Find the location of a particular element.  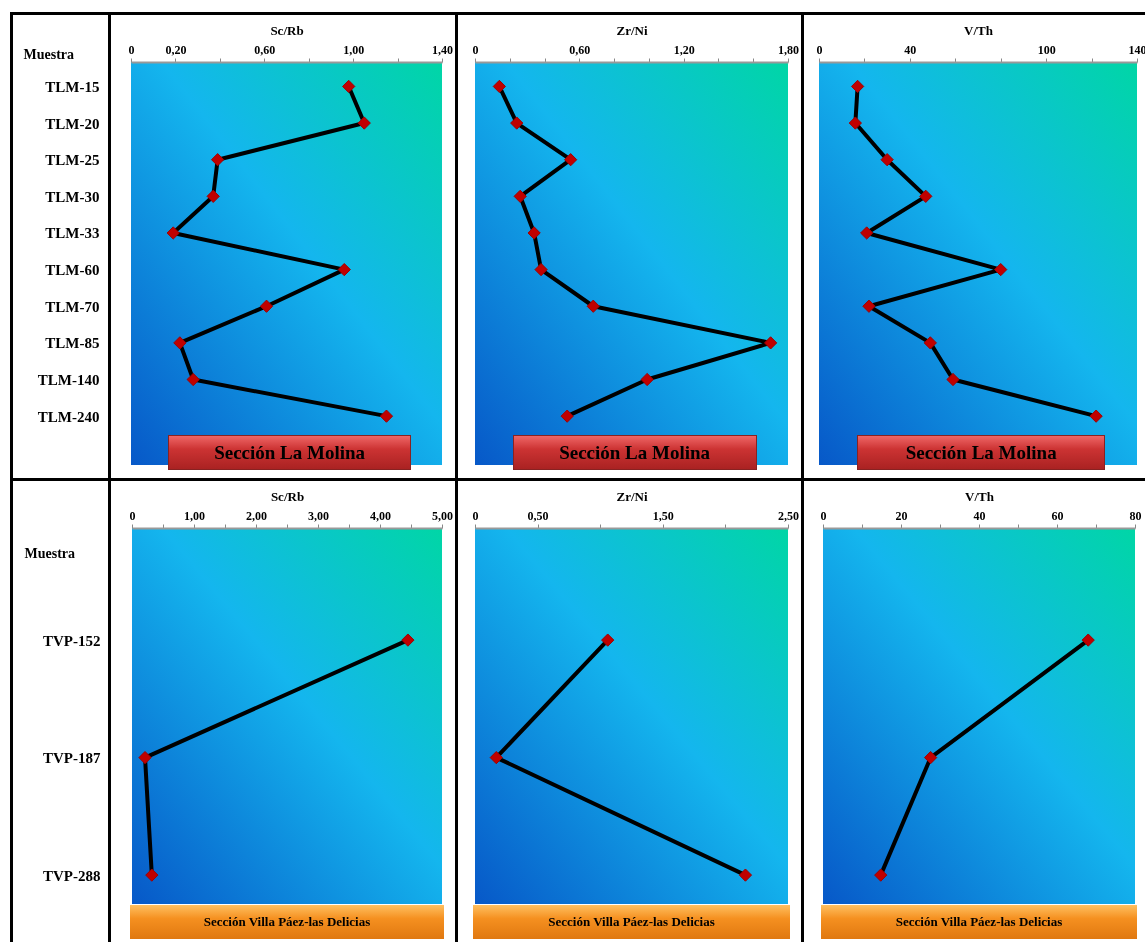

y-tick-label: TLM-70 is located at coordinates (72, 306).